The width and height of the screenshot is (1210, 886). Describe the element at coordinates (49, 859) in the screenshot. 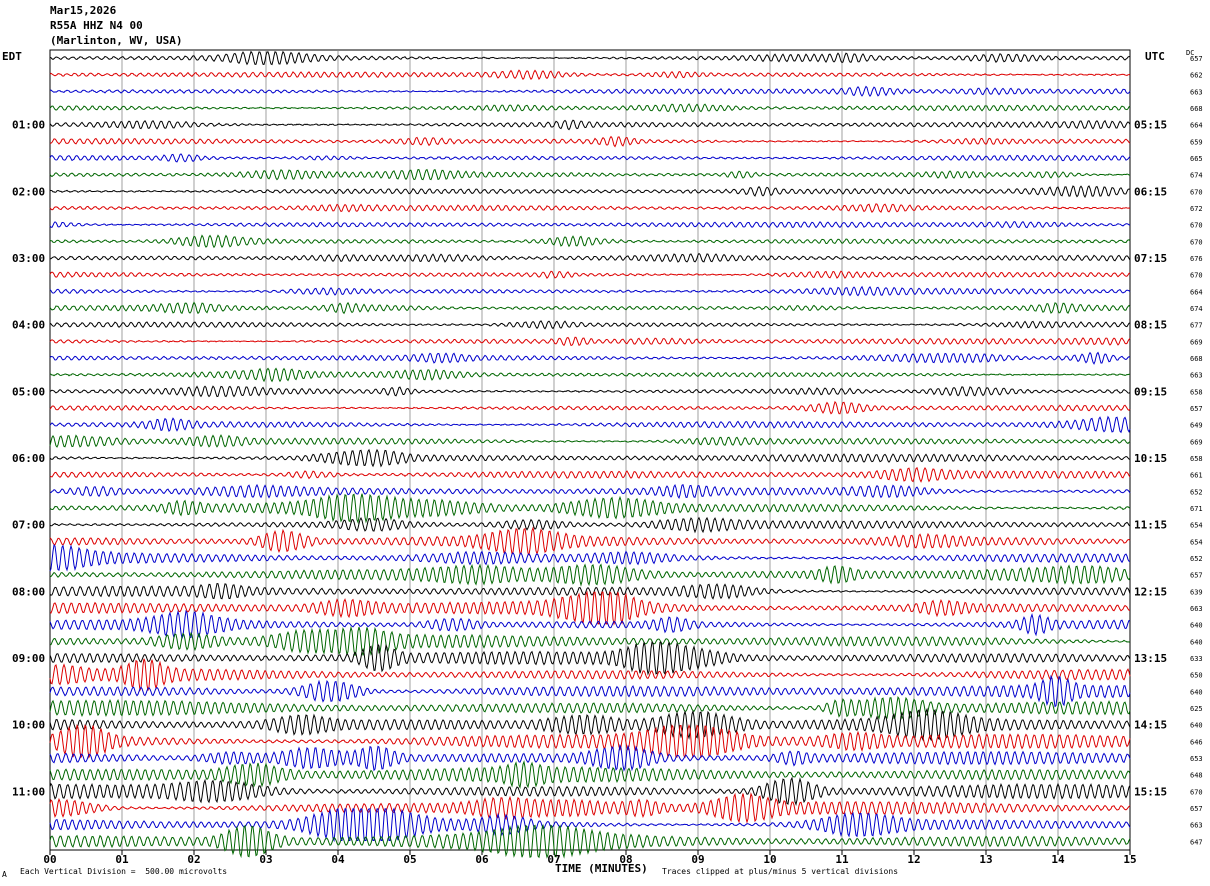

I see `x-tick-label: 00` at that location.